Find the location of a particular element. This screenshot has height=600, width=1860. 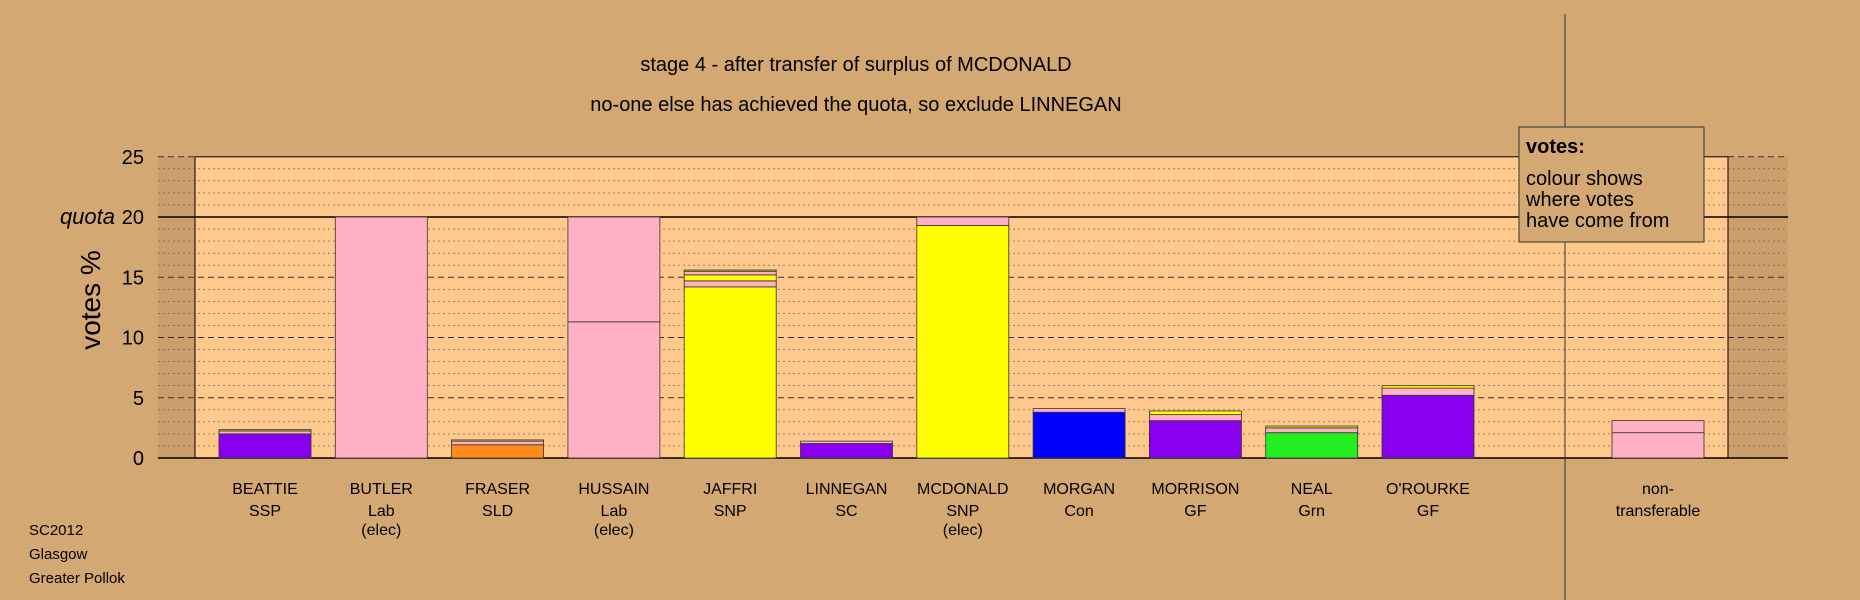

candidate-party-label: SSP is located at coordinates (265, 511).